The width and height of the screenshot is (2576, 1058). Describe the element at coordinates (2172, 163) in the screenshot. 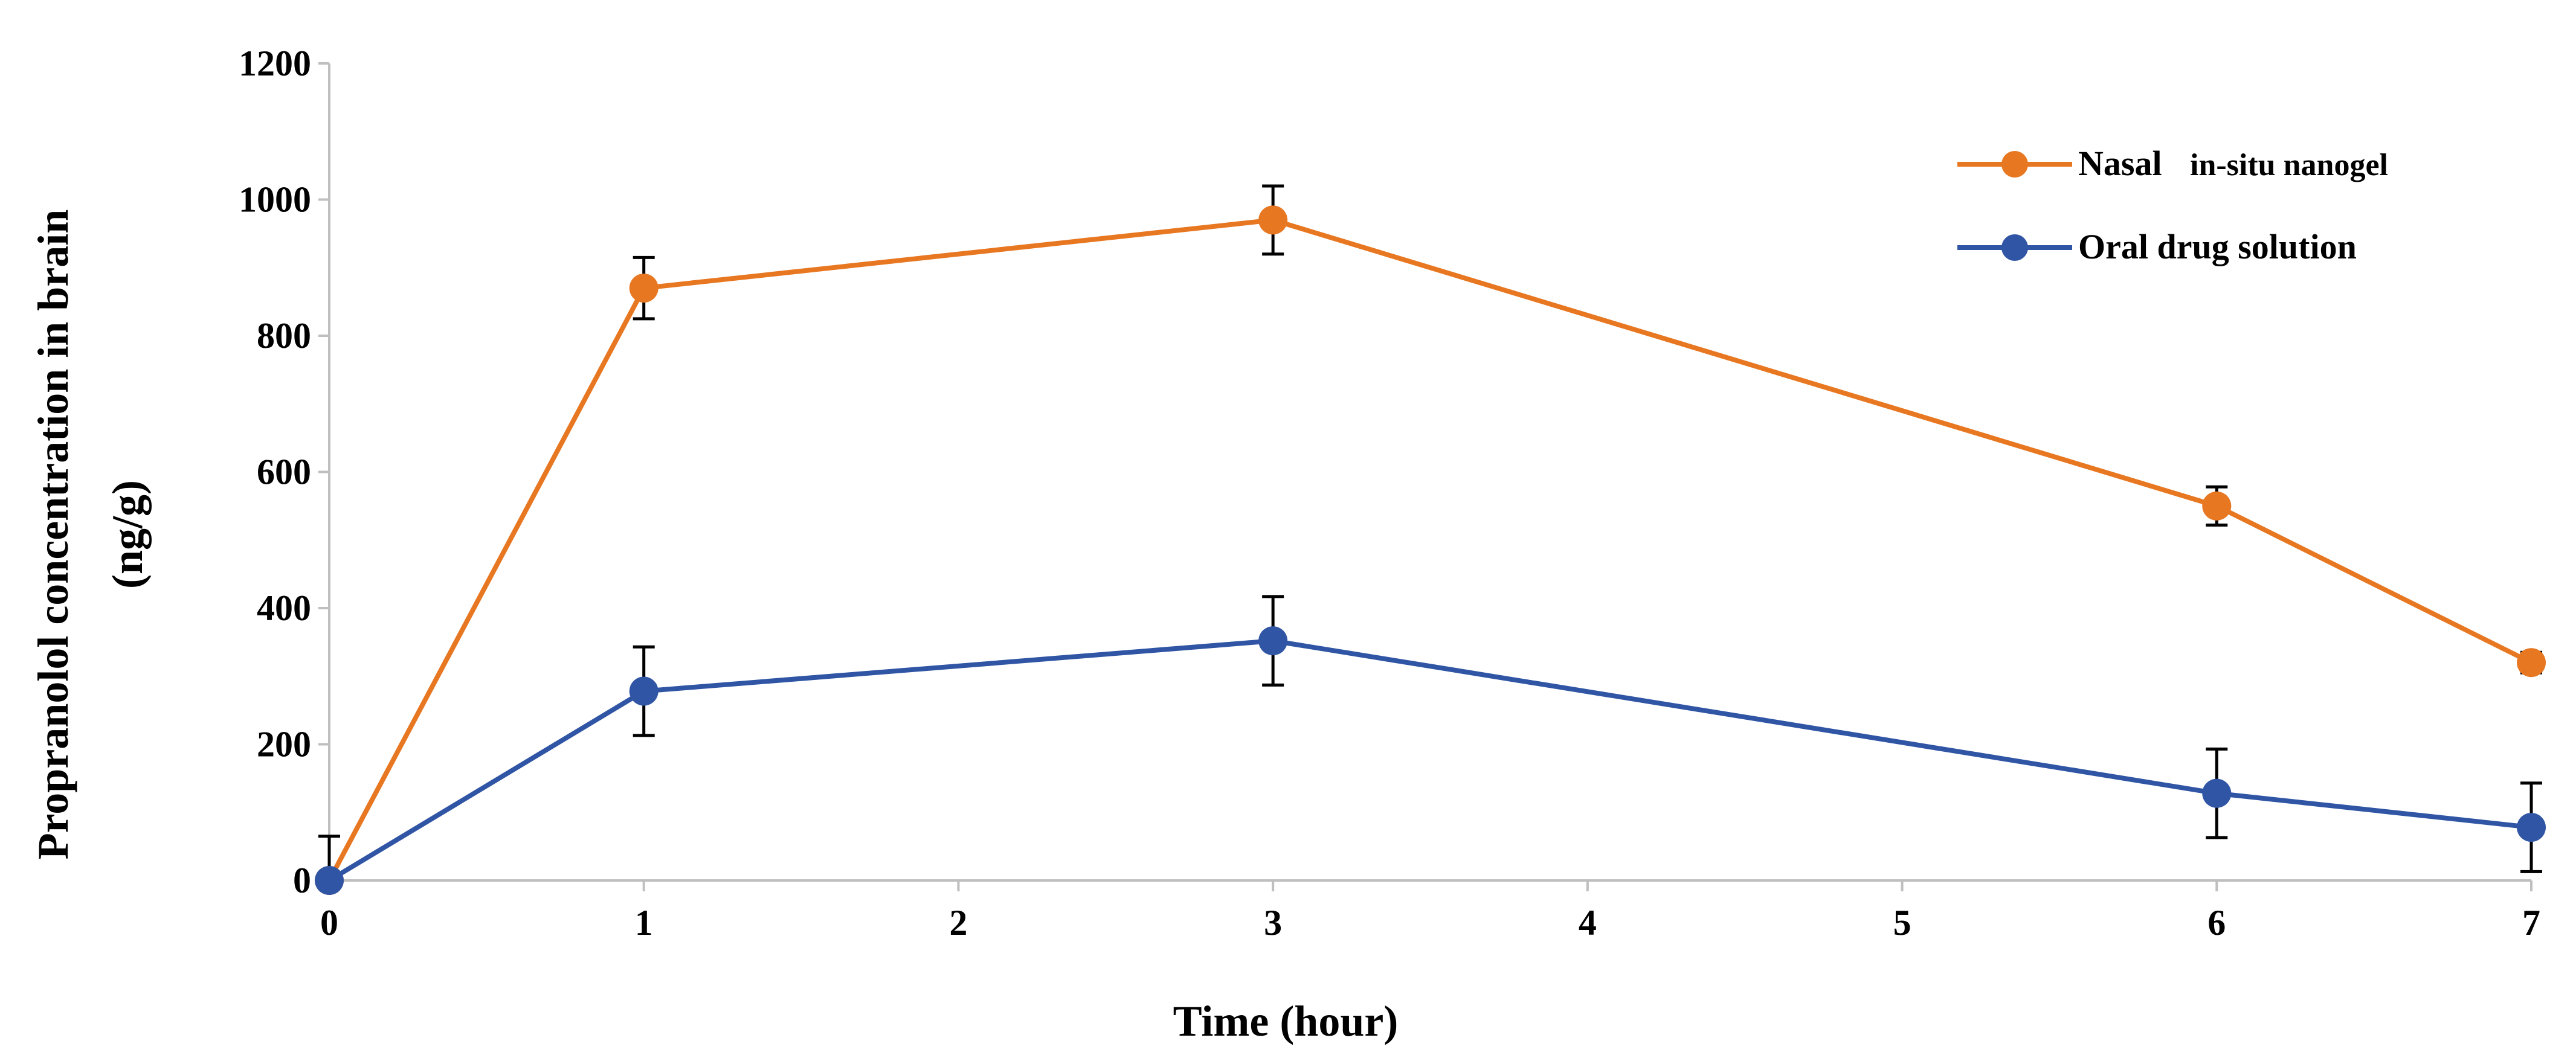

I see `legend-item-nasal: Nasal in-situ nanogel` at that location.